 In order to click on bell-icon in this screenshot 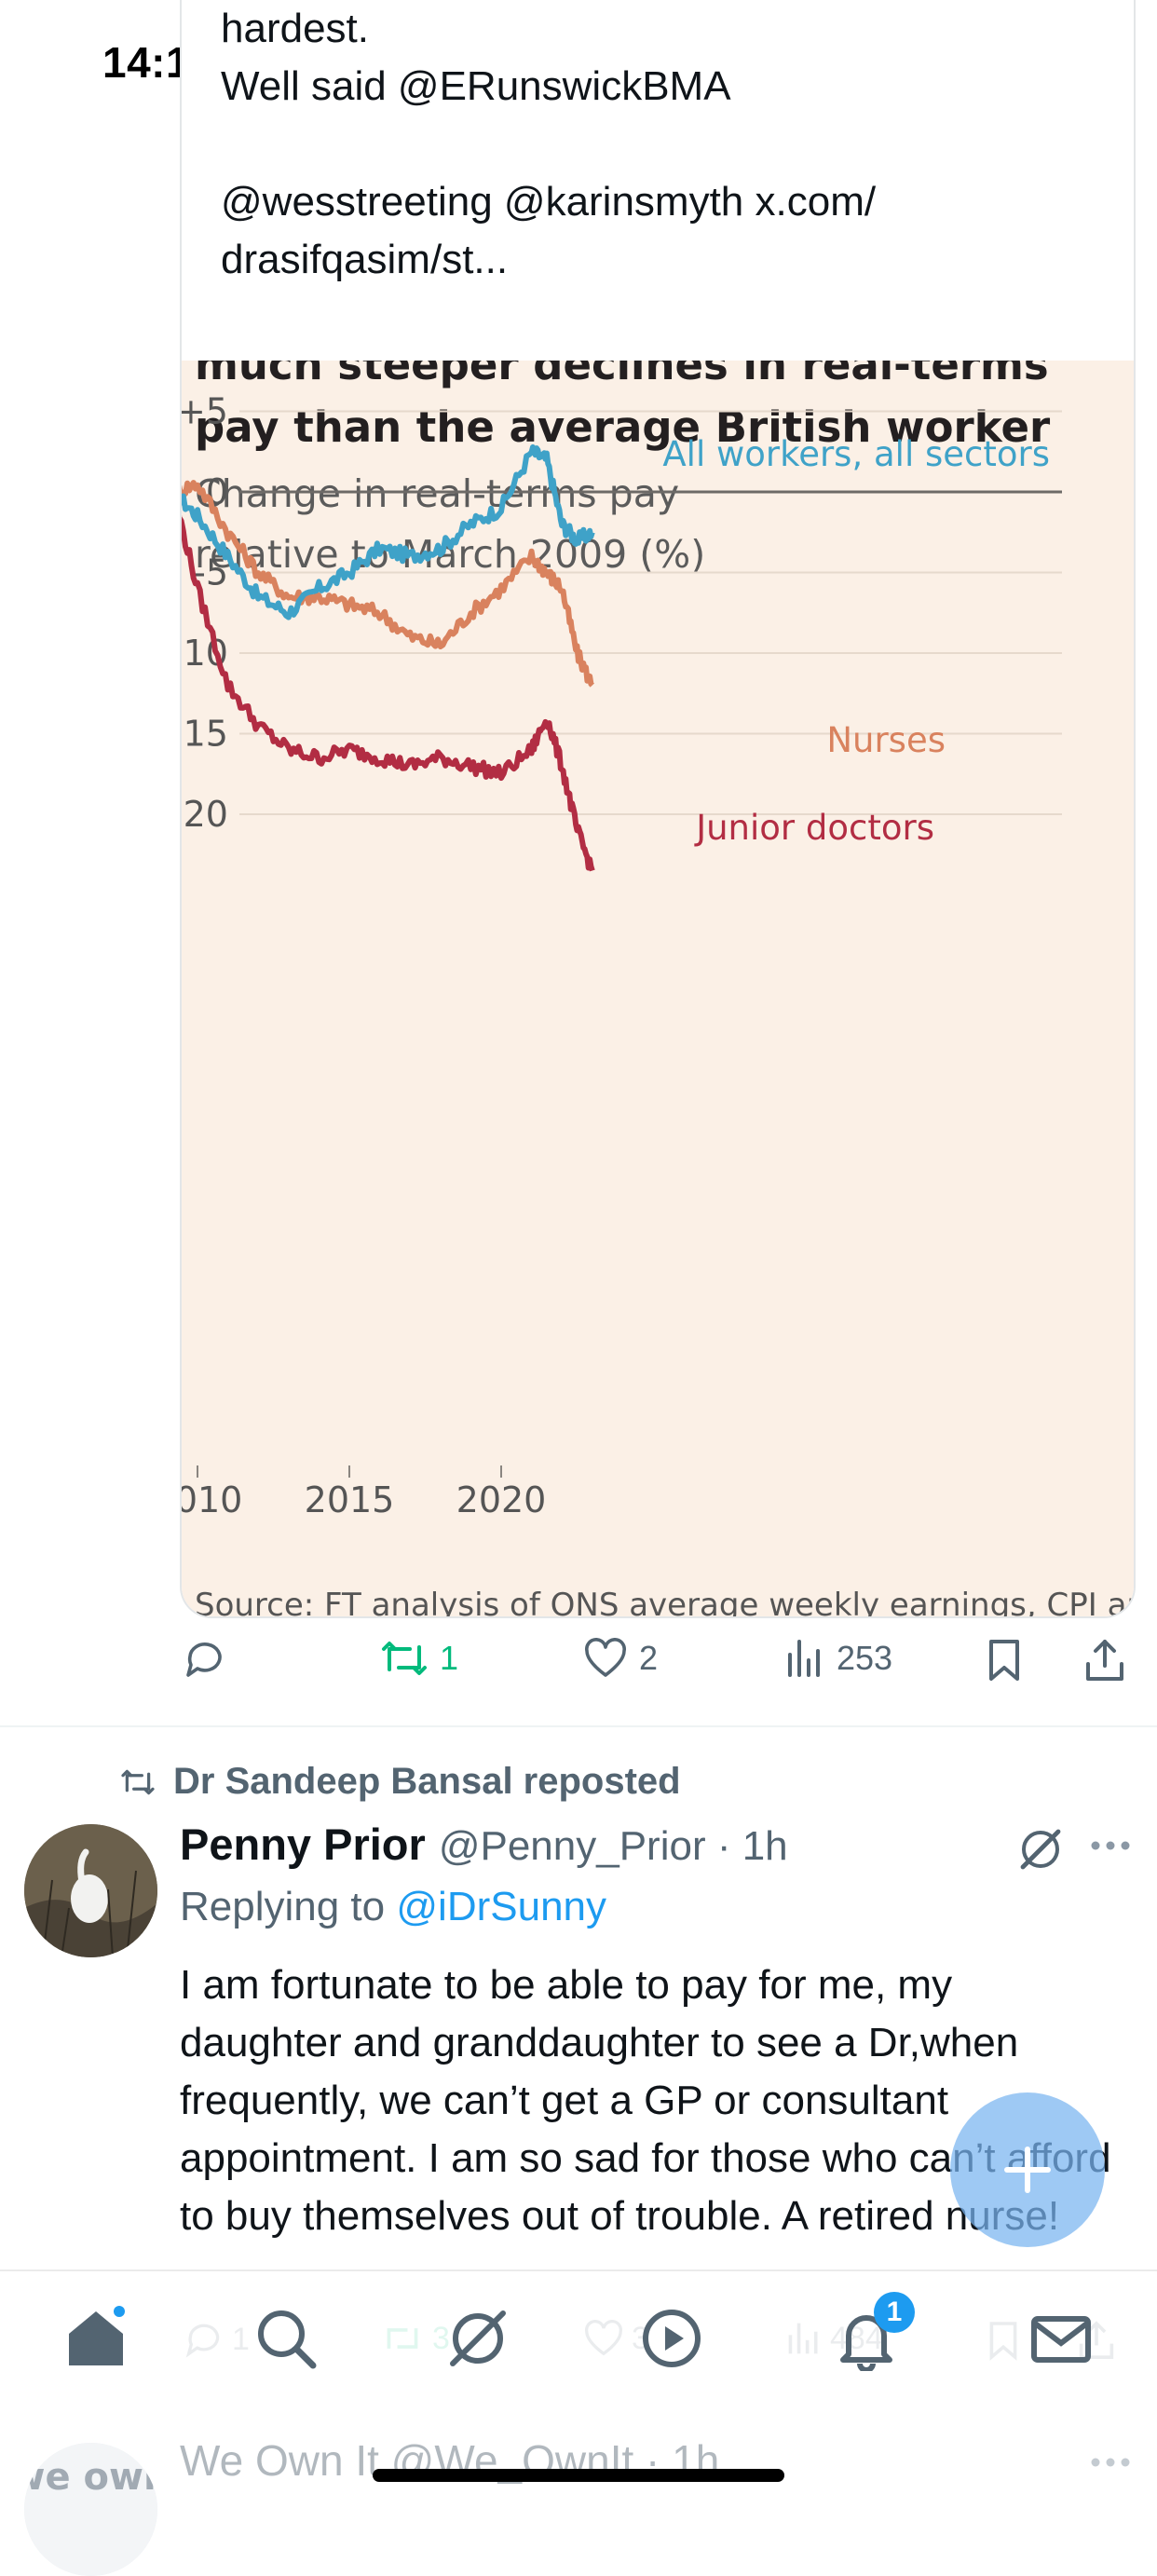, I will do `click(866, 2344)`.